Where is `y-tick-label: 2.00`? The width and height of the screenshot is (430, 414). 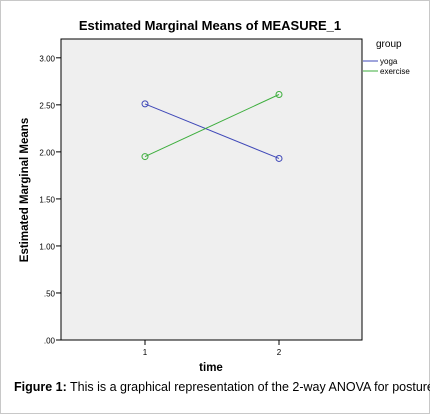
y-tick-label: 2.00 is located at coordinates (47, 152).